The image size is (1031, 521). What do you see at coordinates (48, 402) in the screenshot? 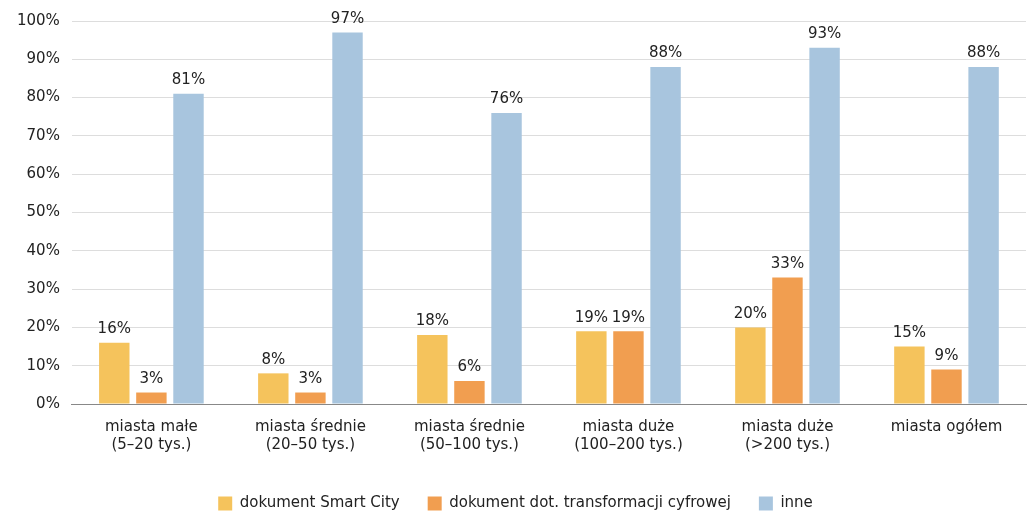
I see `y-tick-label: 0%` at bounding box center [48, 402].